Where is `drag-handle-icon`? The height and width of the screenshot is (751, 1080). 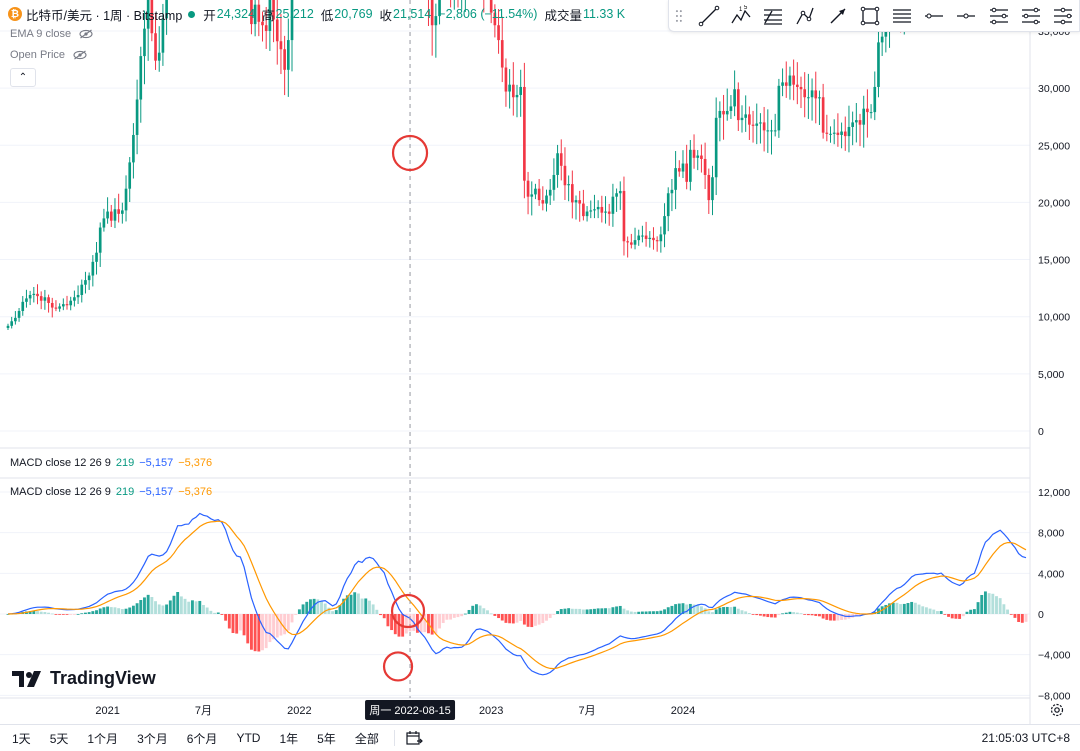 drag-handle-icon is located at coordinates (679, 16).